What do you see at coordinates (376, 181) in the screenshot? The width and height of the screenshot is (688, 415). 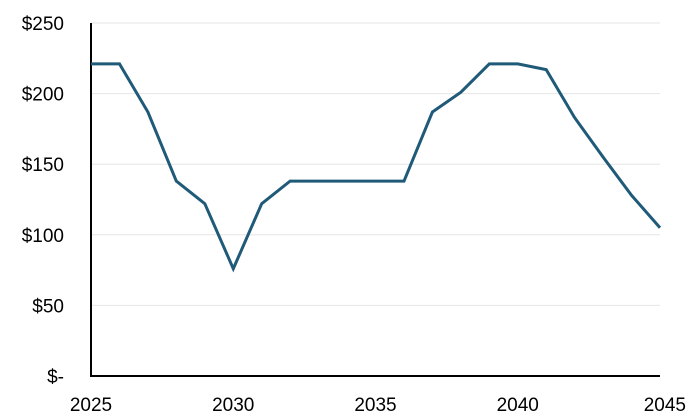 I see `data-point-2035` at bounding box center [376, 181].